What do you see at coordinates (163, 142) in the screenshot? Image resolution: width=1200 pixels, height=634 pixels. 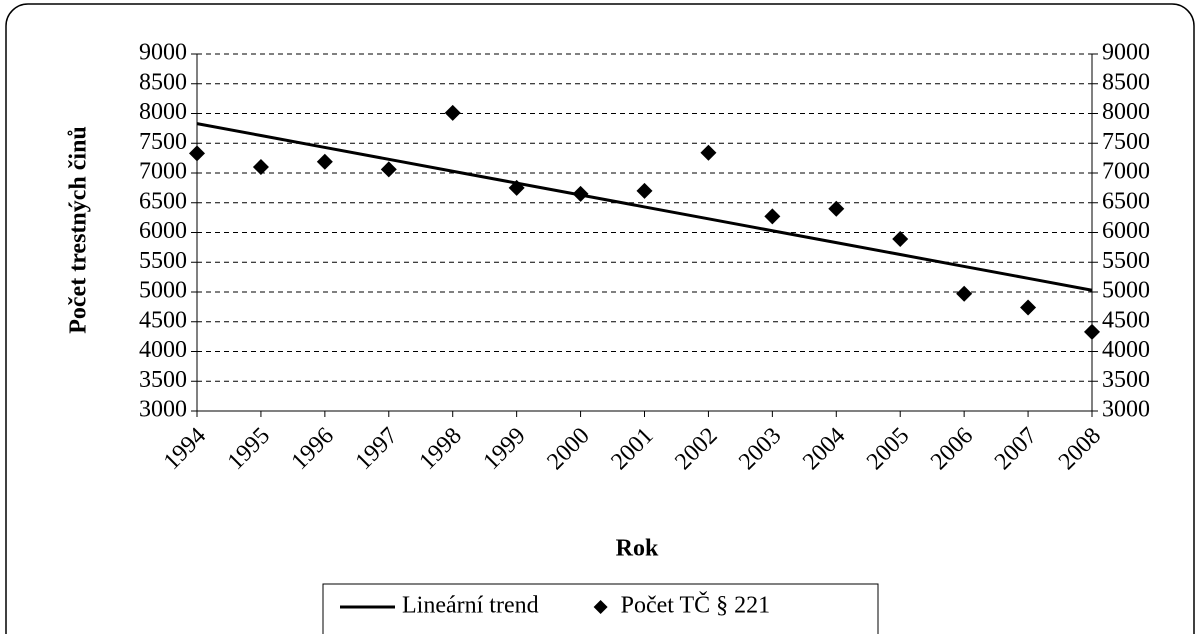 I see `y-tick-label: 7500` at bounding box center [163, 142].